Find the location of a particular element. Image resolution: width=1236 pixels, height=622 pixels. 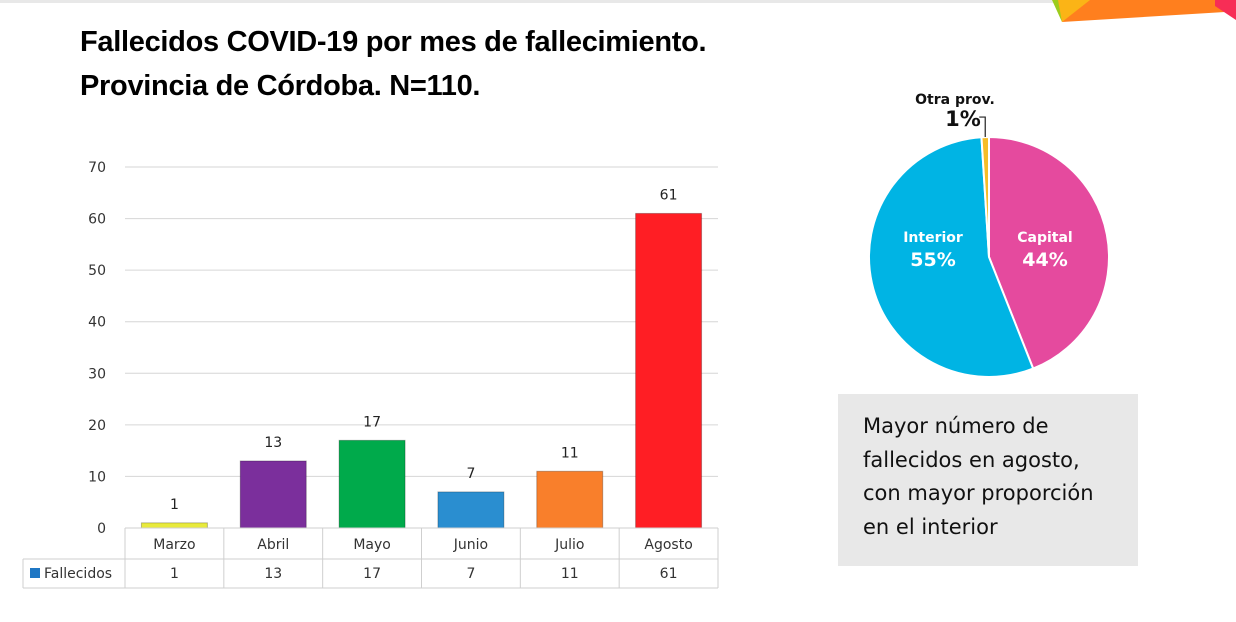

y-tick-label: 70 is located at coordinates (97, 168).